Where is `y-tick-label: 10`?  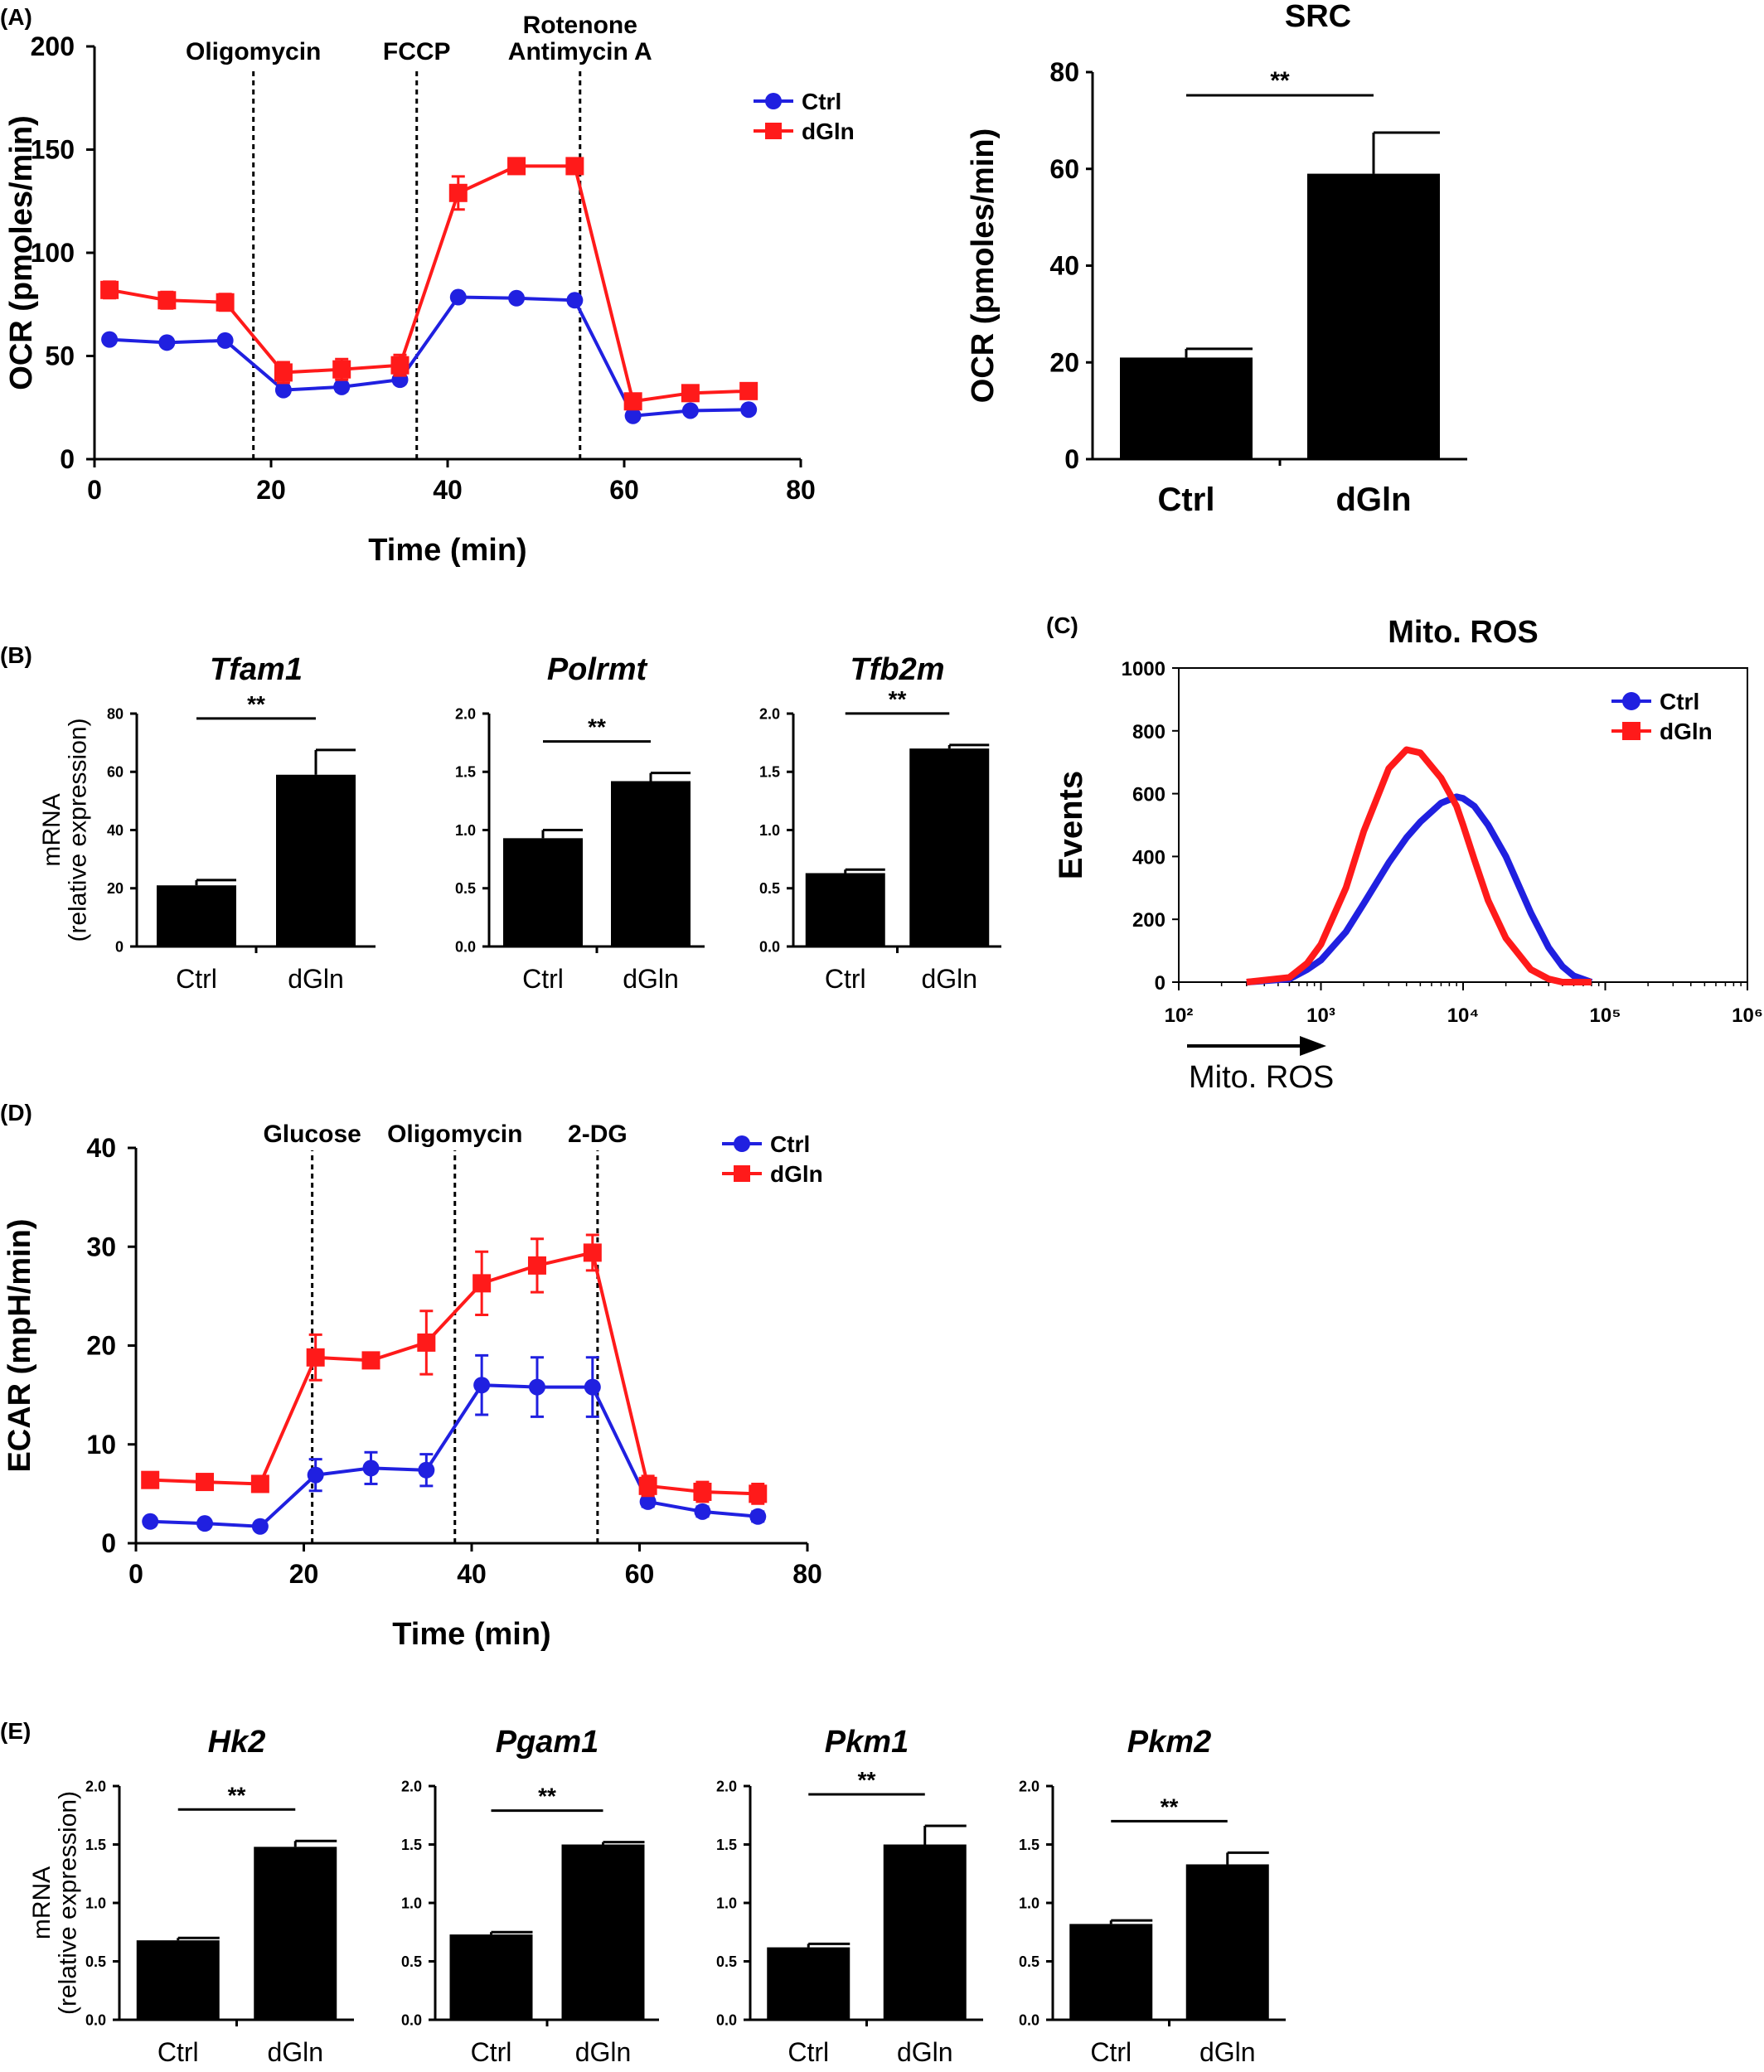
y-tick-label: 10 is located at coordinates (101, 1445).